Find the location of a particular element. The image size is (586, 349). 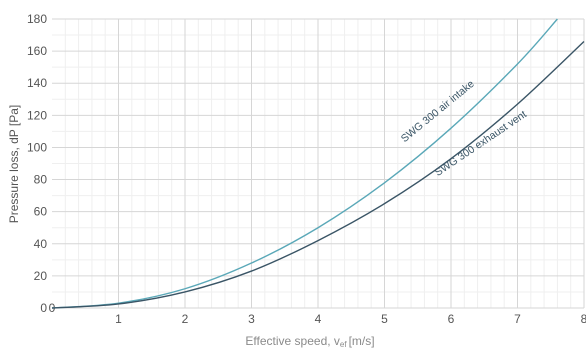

x-tick-label: 3 is located at coordinates (251, 319).